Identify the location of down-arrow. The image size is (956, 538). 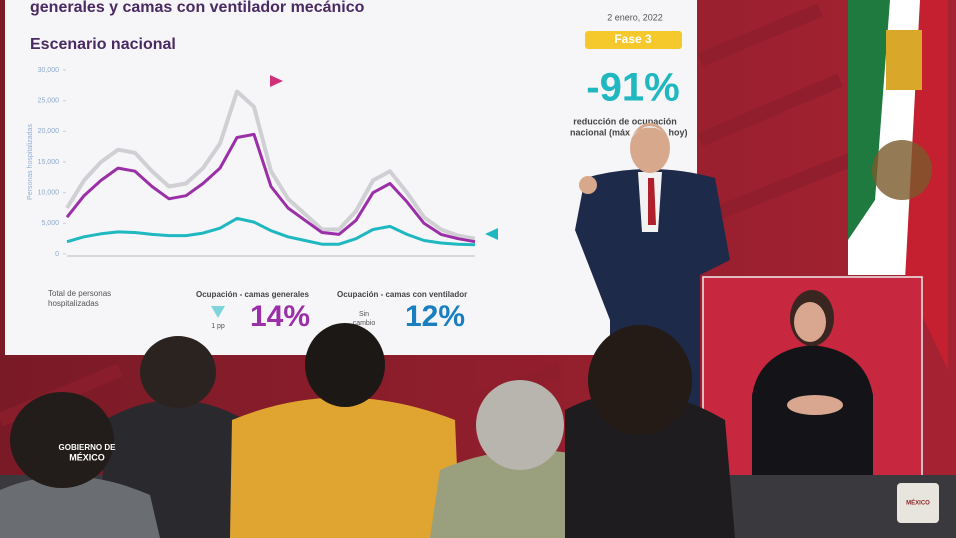
(218, 312).